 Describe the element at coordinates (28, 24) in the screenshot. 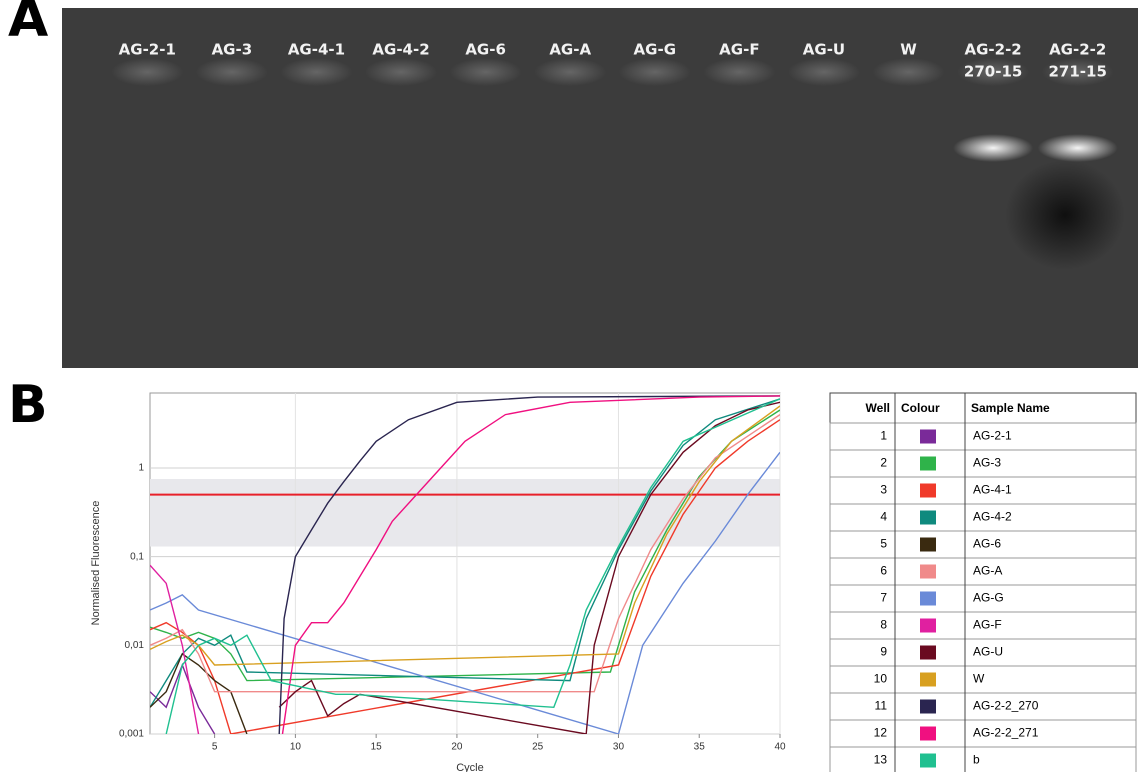

I see `panel-label: A` at that location.